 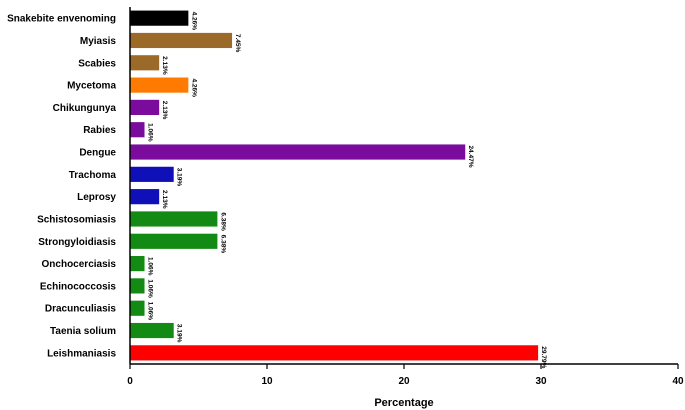 What do you see at coordinates (174, 219) in the screenshot?
I see `bar-schistosomiasis` at bounding box center [174, 219].